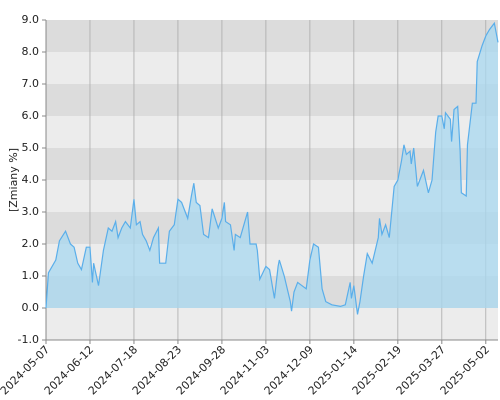  Describe the element at coordinates (31, 147) in the screenshot. I see `y-tick-label: 5.0` at that location.